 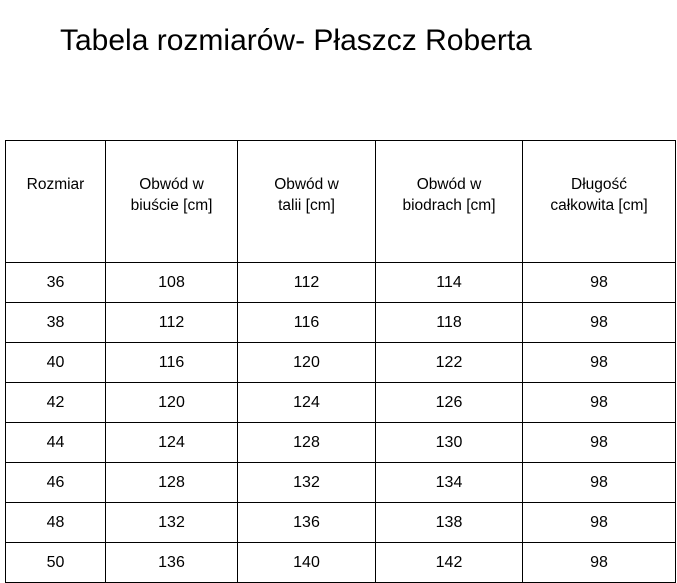 What do you see at coordinates (599, 184) in the screenshot?
I see `header-text: Długość` at bounding box center [599, 184].